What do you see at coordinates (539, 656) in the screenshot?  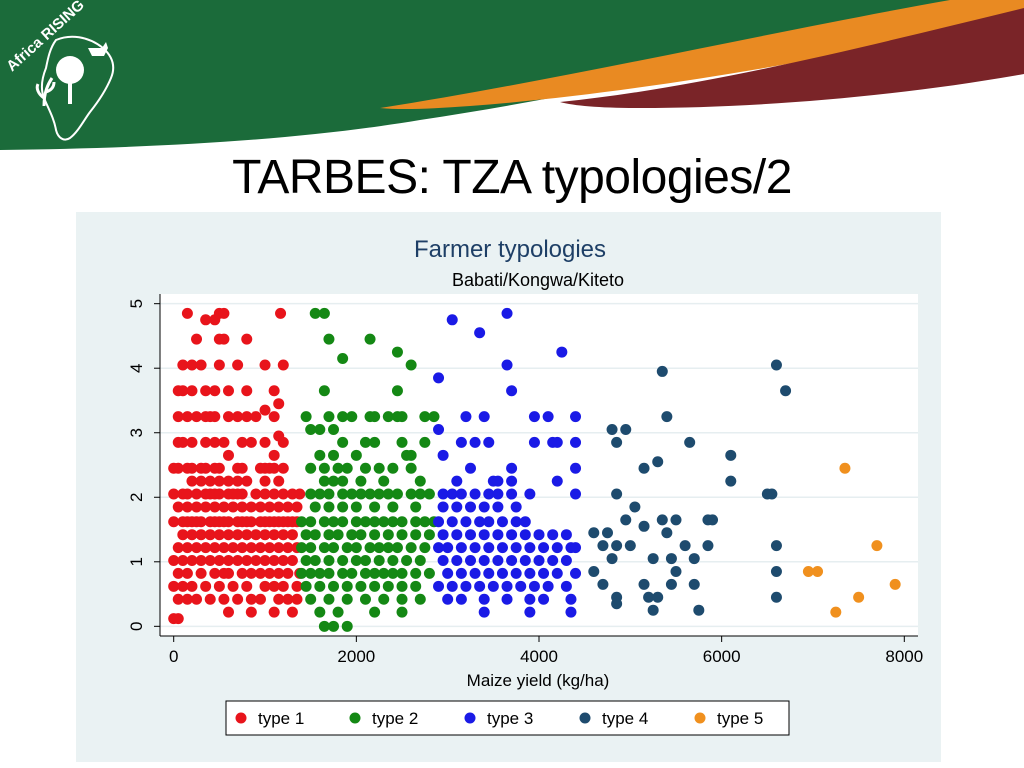 I see `x-tick-label: 4000` at bounding box center [539, 656].